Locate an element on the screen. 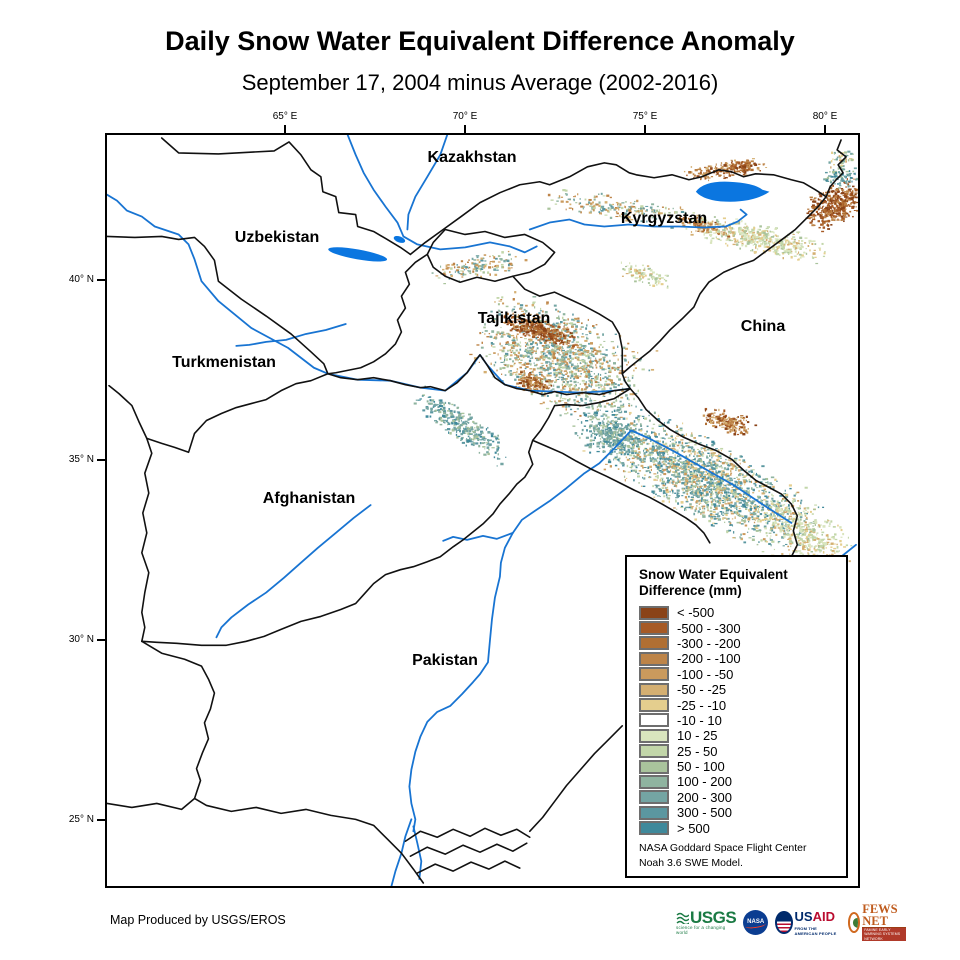 This screenshot has width=960, height=960. border-afghan-pak is located at coordinates (386, 517).